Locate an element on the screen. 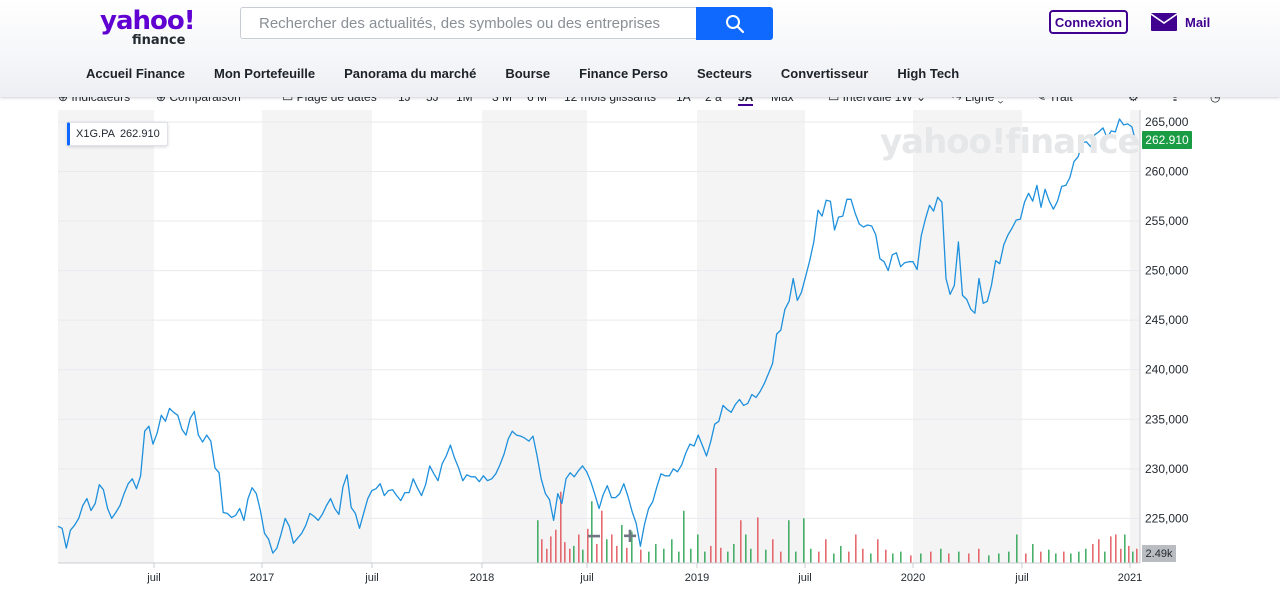 The image size is (1280, 602). nav-home: Accueil Finance is located at coordinates (135, 73).